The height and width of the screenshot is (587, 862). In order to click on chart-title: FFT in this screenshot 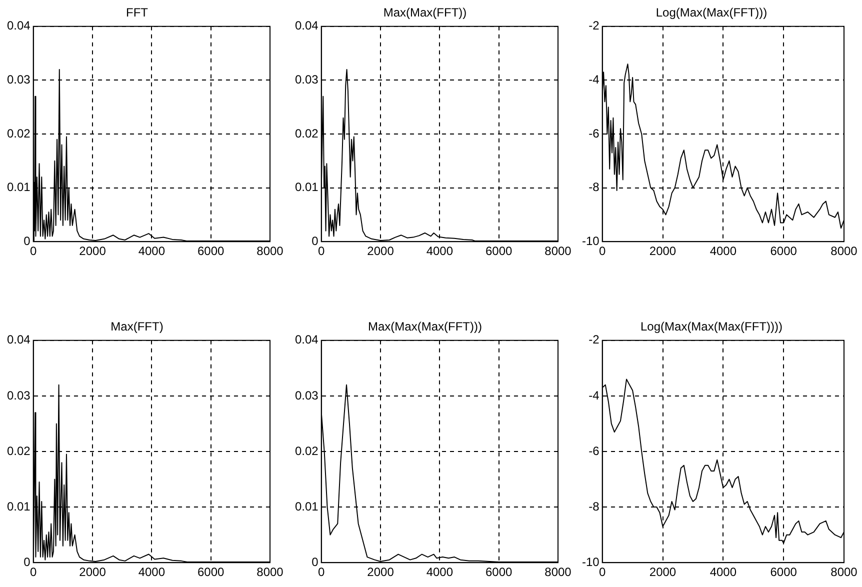, I will do `click(137, 13)`.